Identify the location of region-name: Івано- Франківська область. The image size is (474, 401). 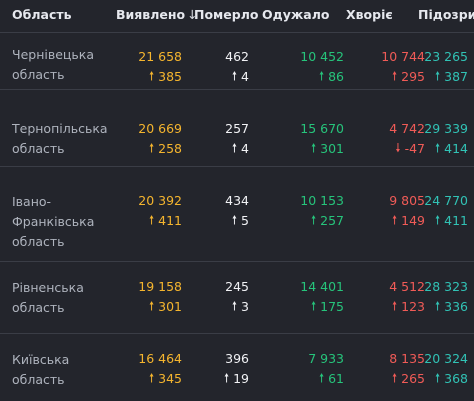
(71, 222).